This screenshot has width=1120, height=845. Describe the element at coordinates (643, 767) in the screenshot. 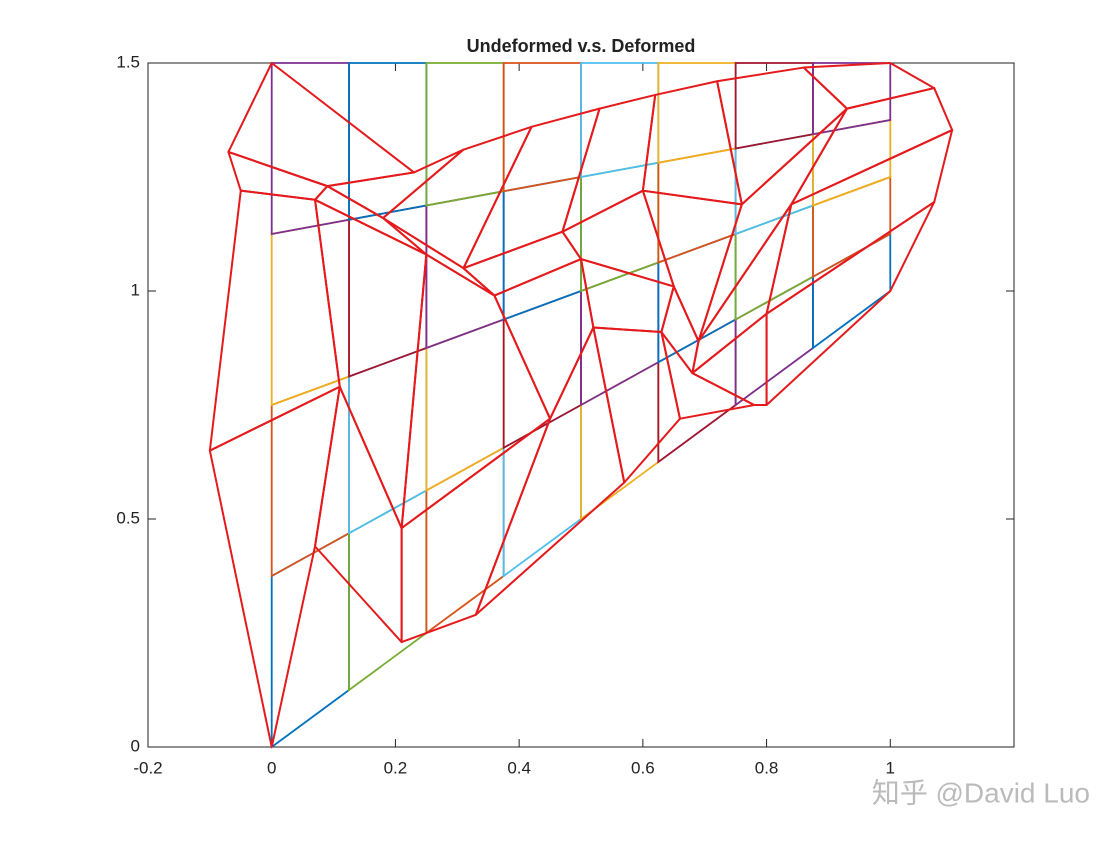

I see `x-tick-label: 0.6` at that location.